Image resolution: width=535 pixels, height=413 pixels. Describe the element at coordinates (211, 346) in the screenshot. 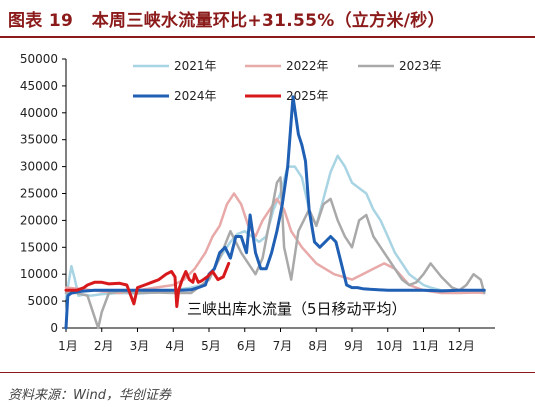

I see `x-tick-label: 5月` at that location.